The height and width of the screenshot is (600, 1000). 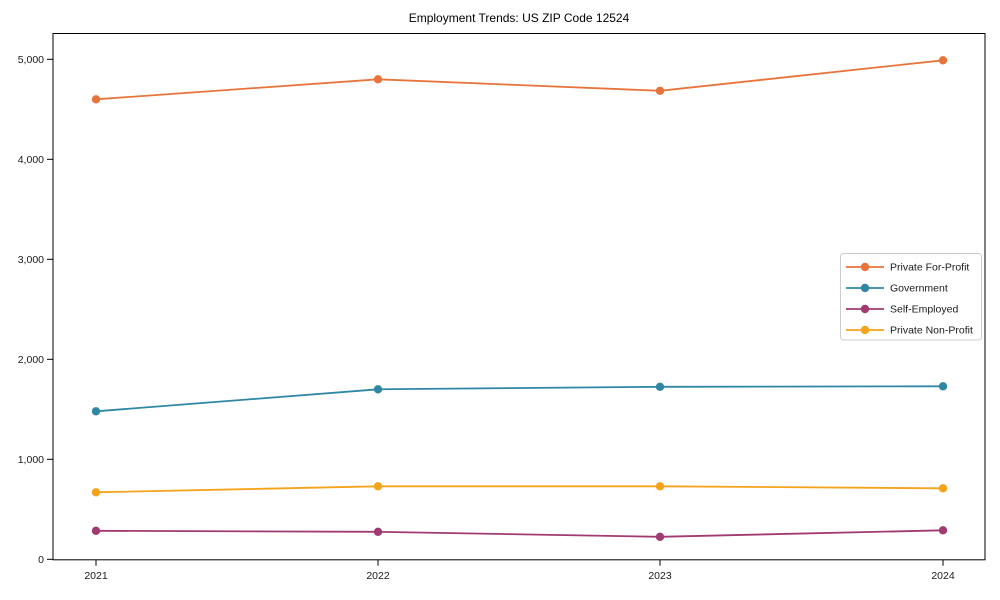 I want to click on y-tick-label: 4,000, so click(x=31, y=160).